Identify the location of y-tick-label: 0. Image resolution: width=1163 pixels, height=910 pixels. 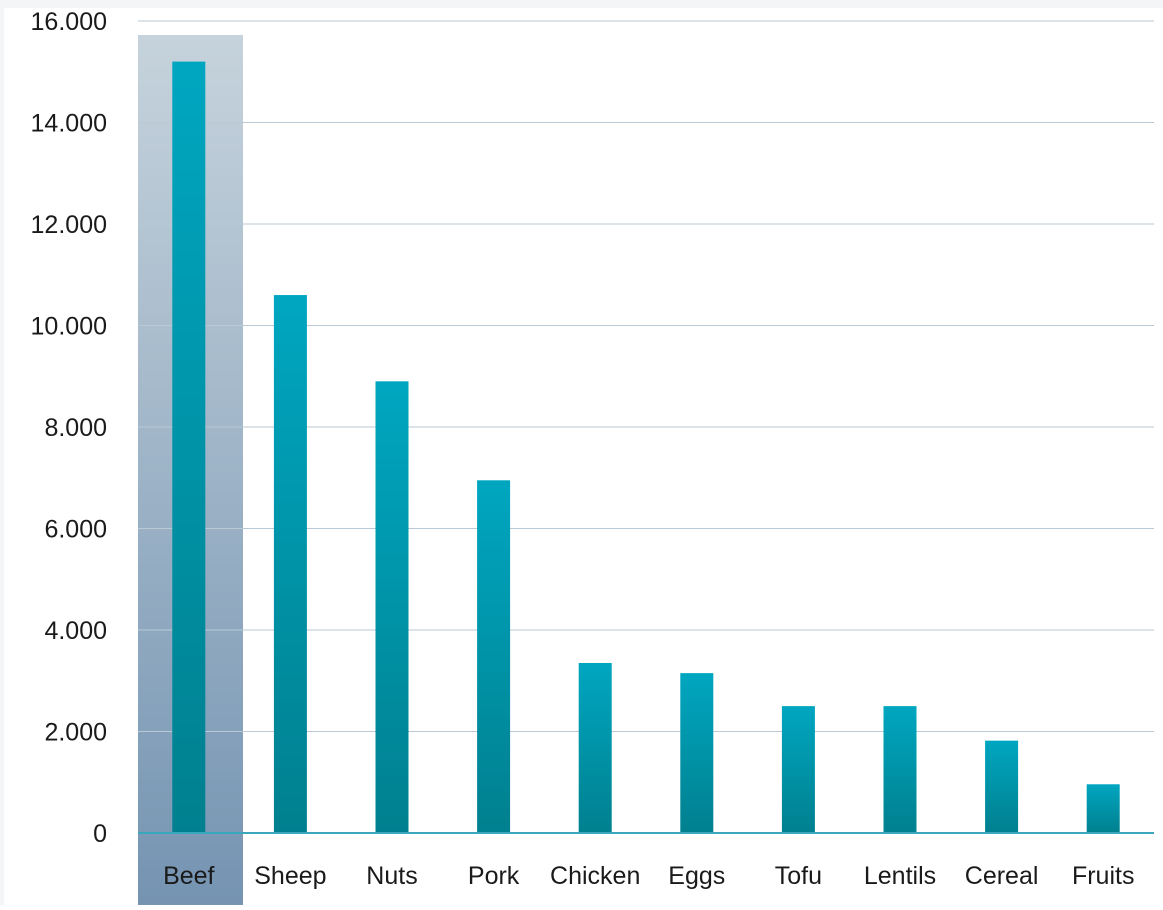
(100, 834).